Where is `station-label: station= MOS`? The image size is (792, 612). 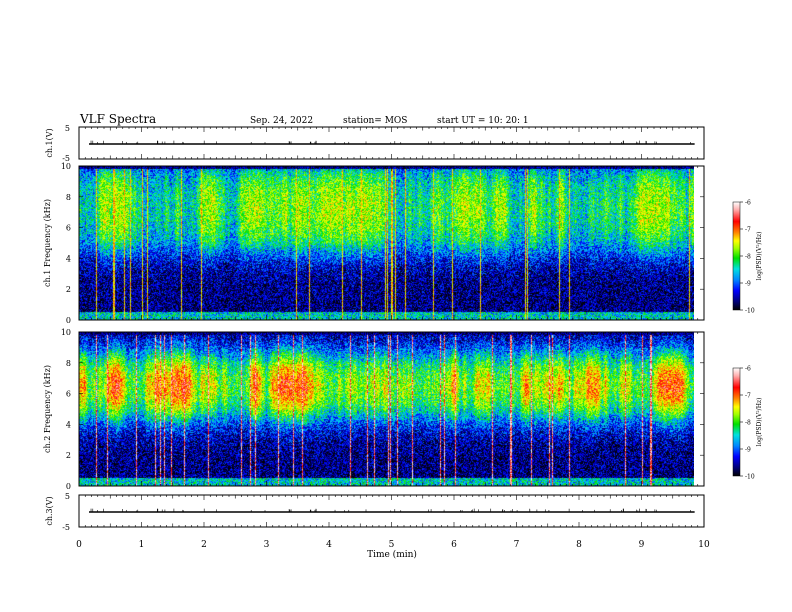 station-label: station= MOS is located at coordinates (375, 121).